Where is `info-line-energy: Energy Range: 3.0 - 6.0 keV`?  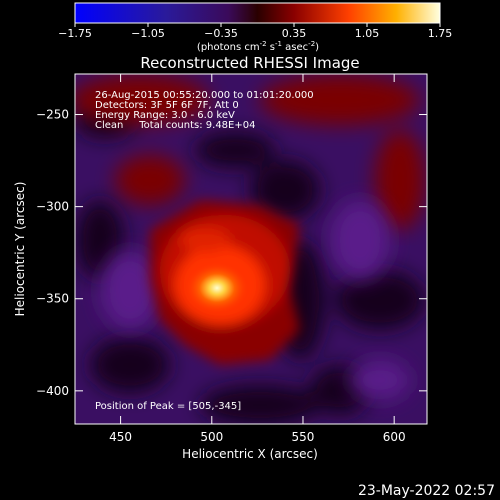 info-line-energy: Energy Range: 3.0 - 6.0 keV is located at coordinates (165, 115).